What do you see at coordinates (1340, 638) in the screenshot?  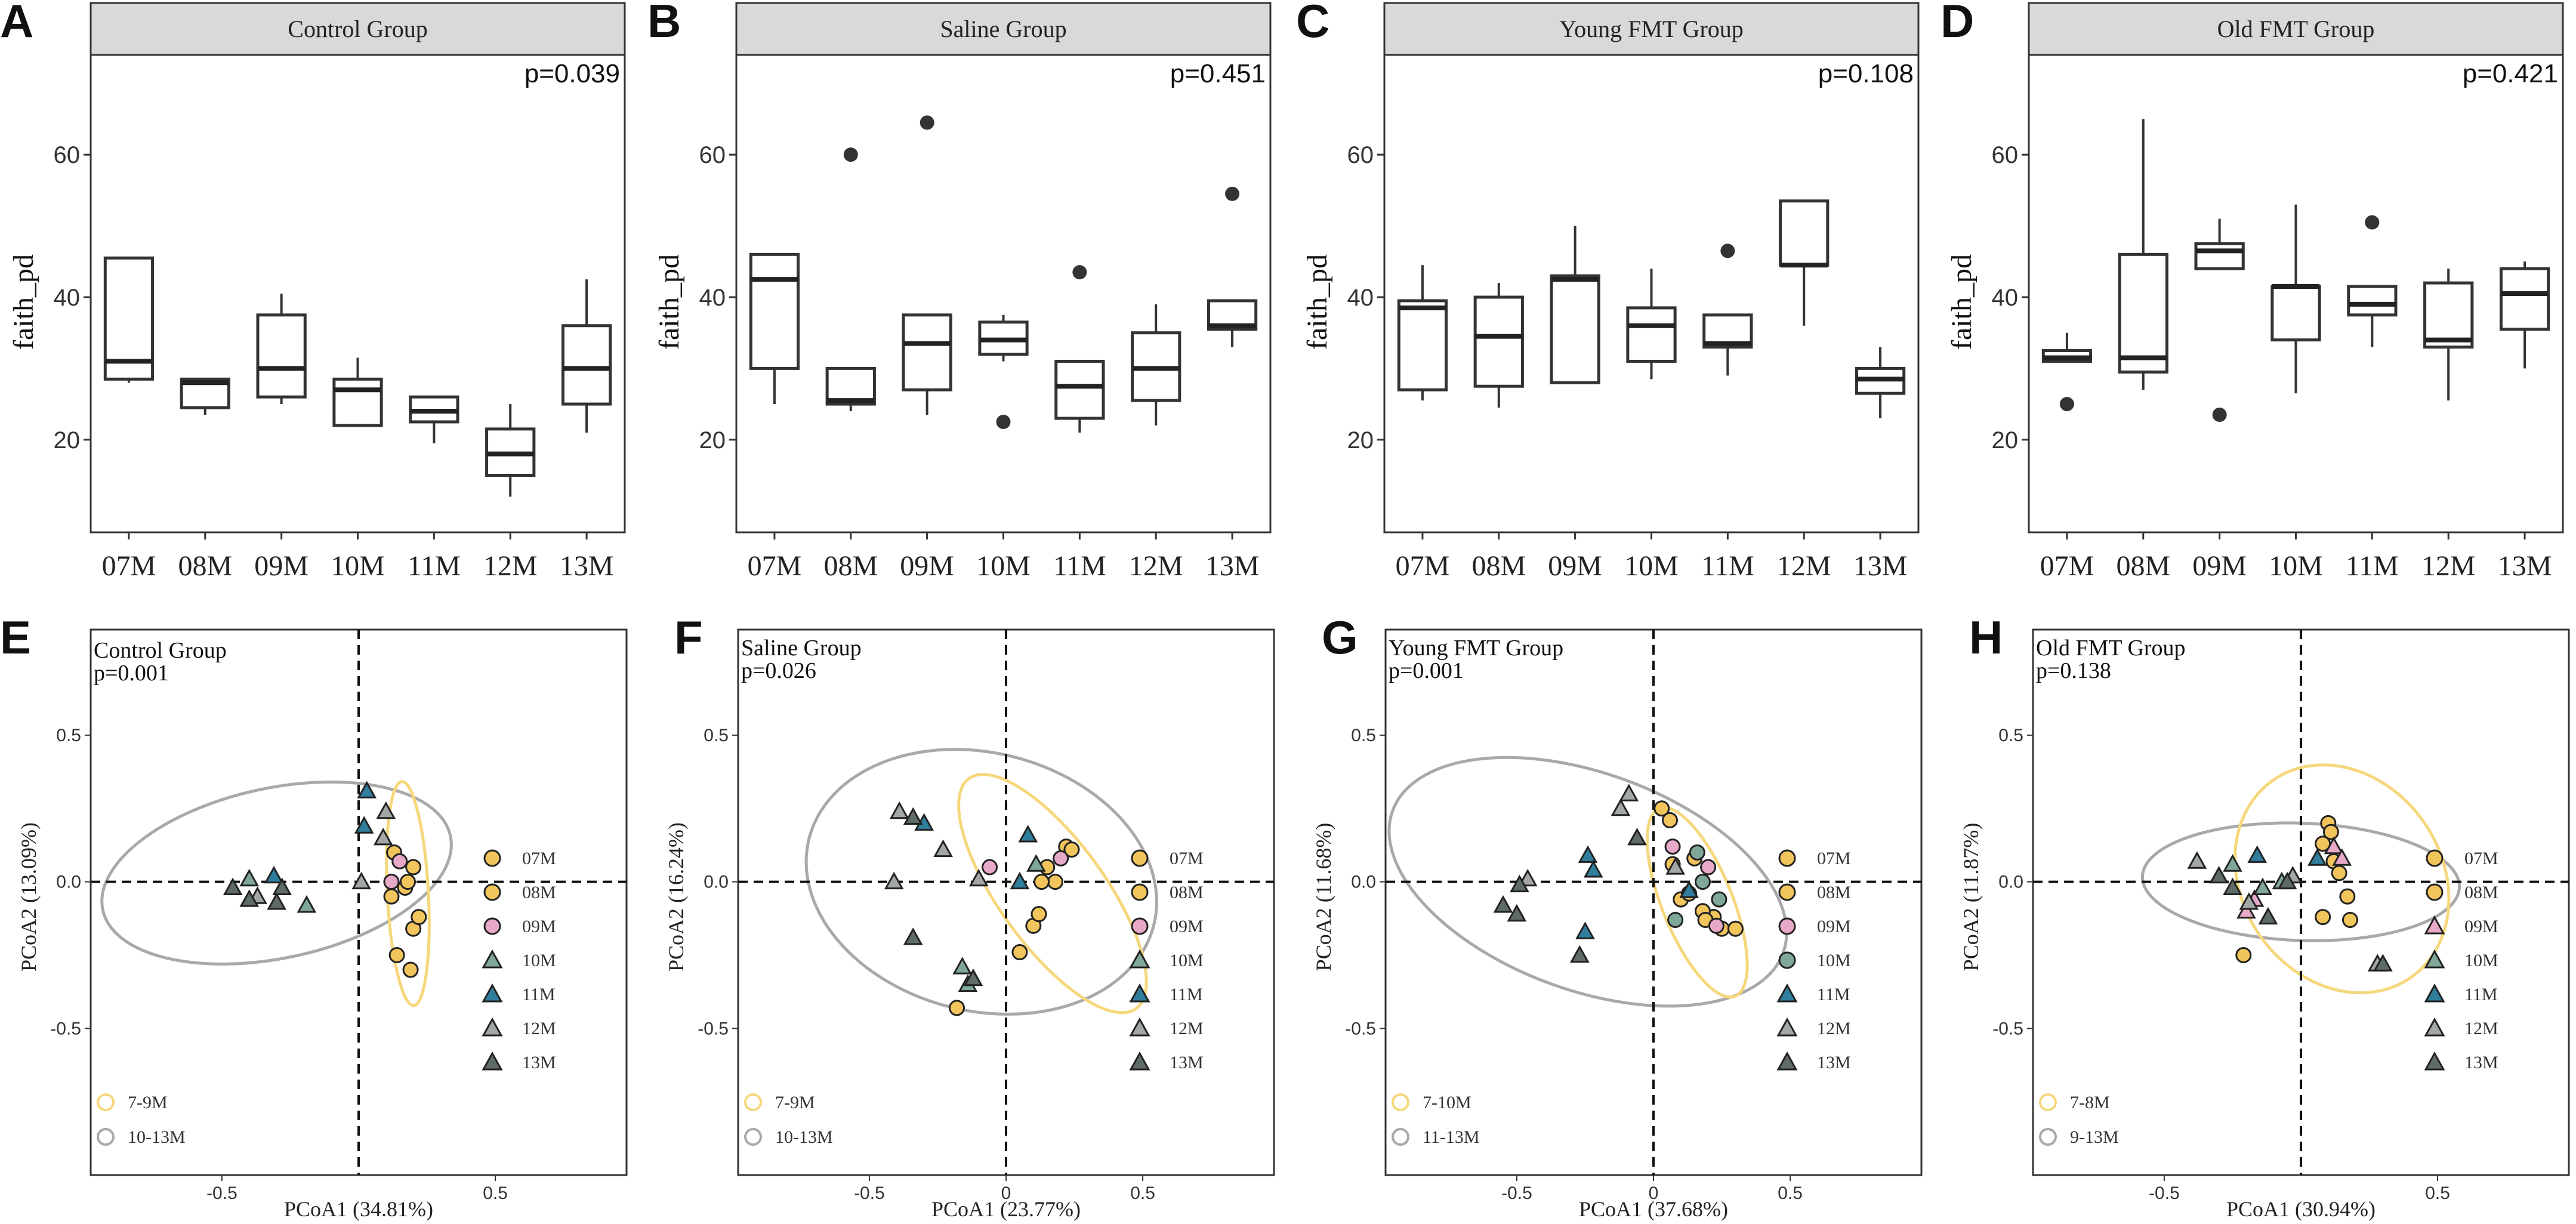 I see `panel-letter-g: G` at bounding box center [1340, 638].